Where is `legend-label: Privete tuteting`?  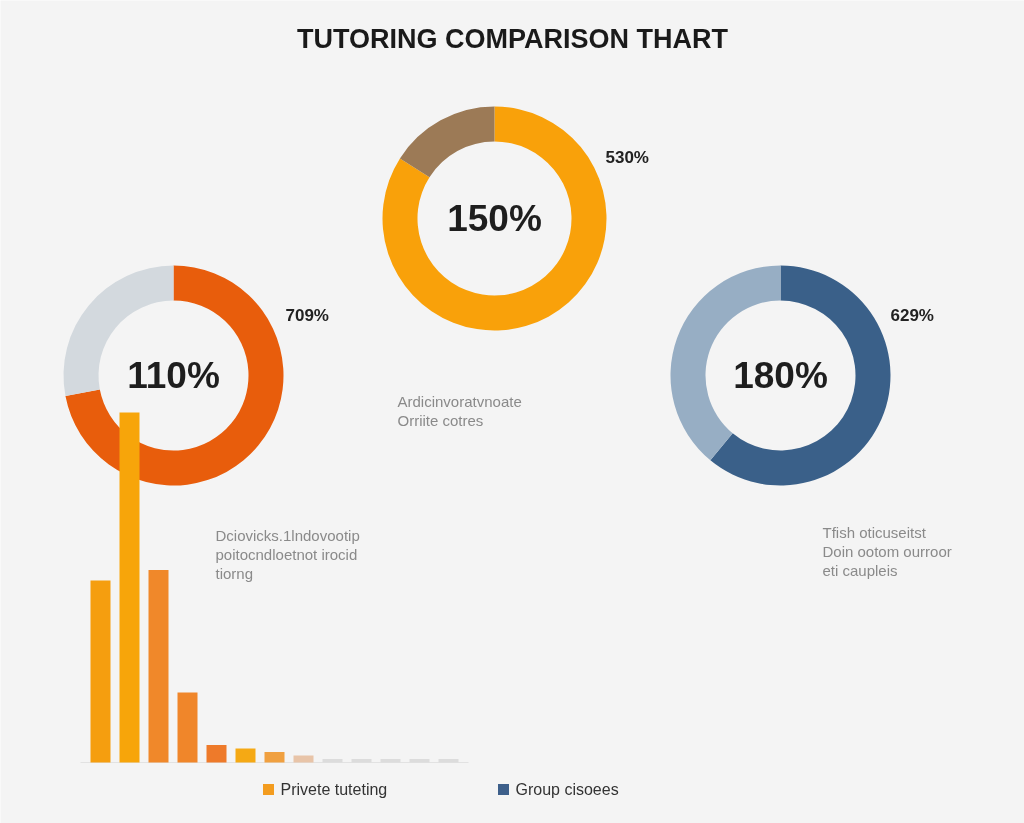 legend-label: Privete tuteting is located at coordinates (334, 789).